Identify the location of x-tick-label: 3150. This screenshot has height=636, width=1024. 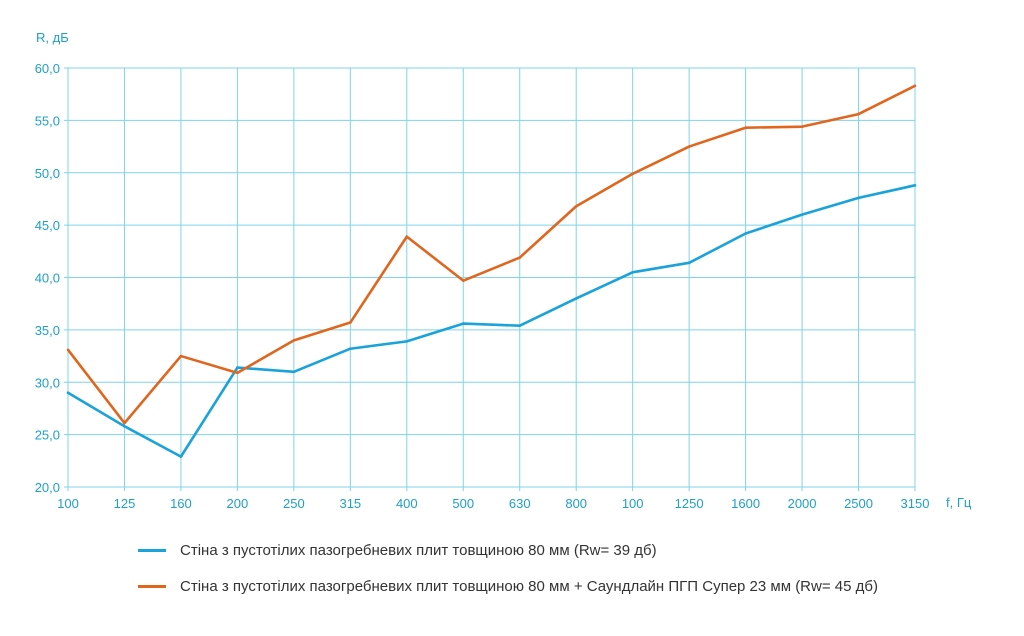
(915, 503).